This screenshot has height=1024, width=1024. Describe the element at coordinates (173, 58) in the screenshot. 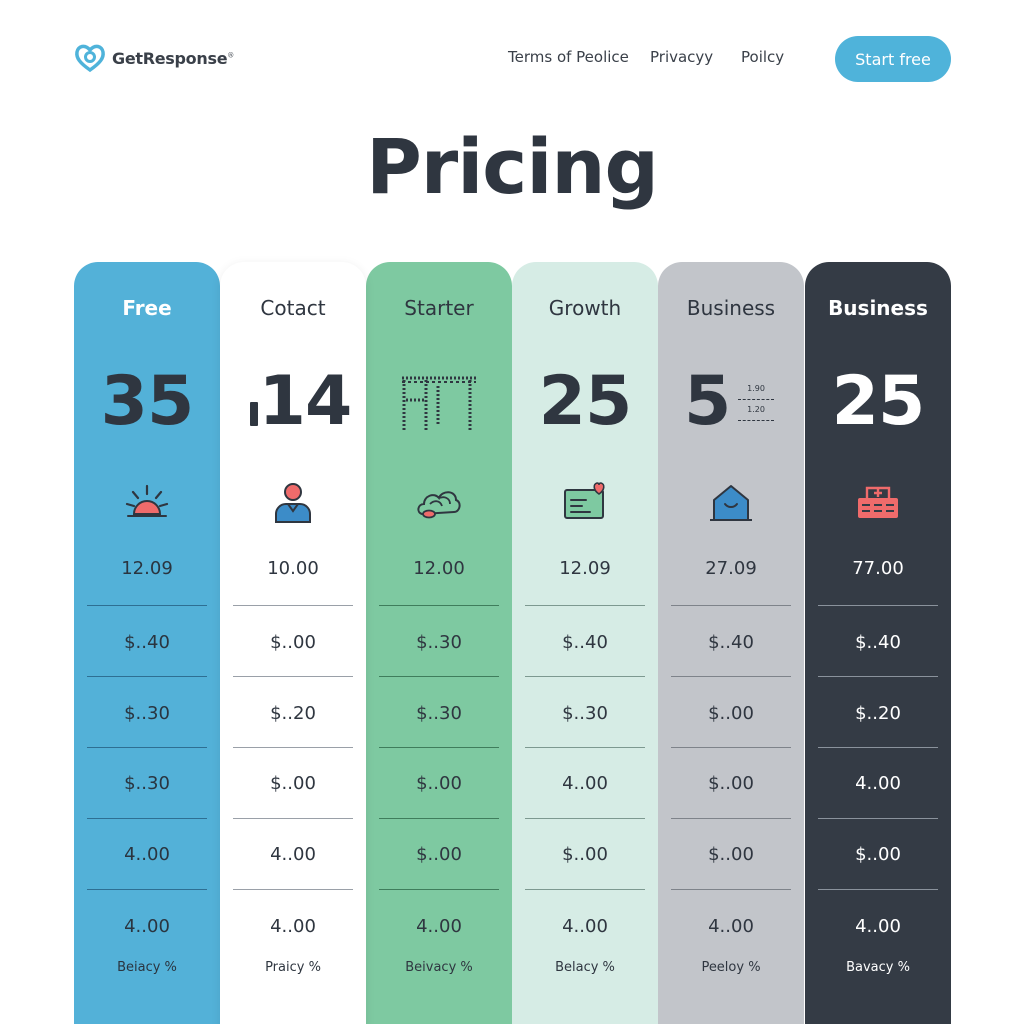

I see `brand-name: GetResponse®` at that location.